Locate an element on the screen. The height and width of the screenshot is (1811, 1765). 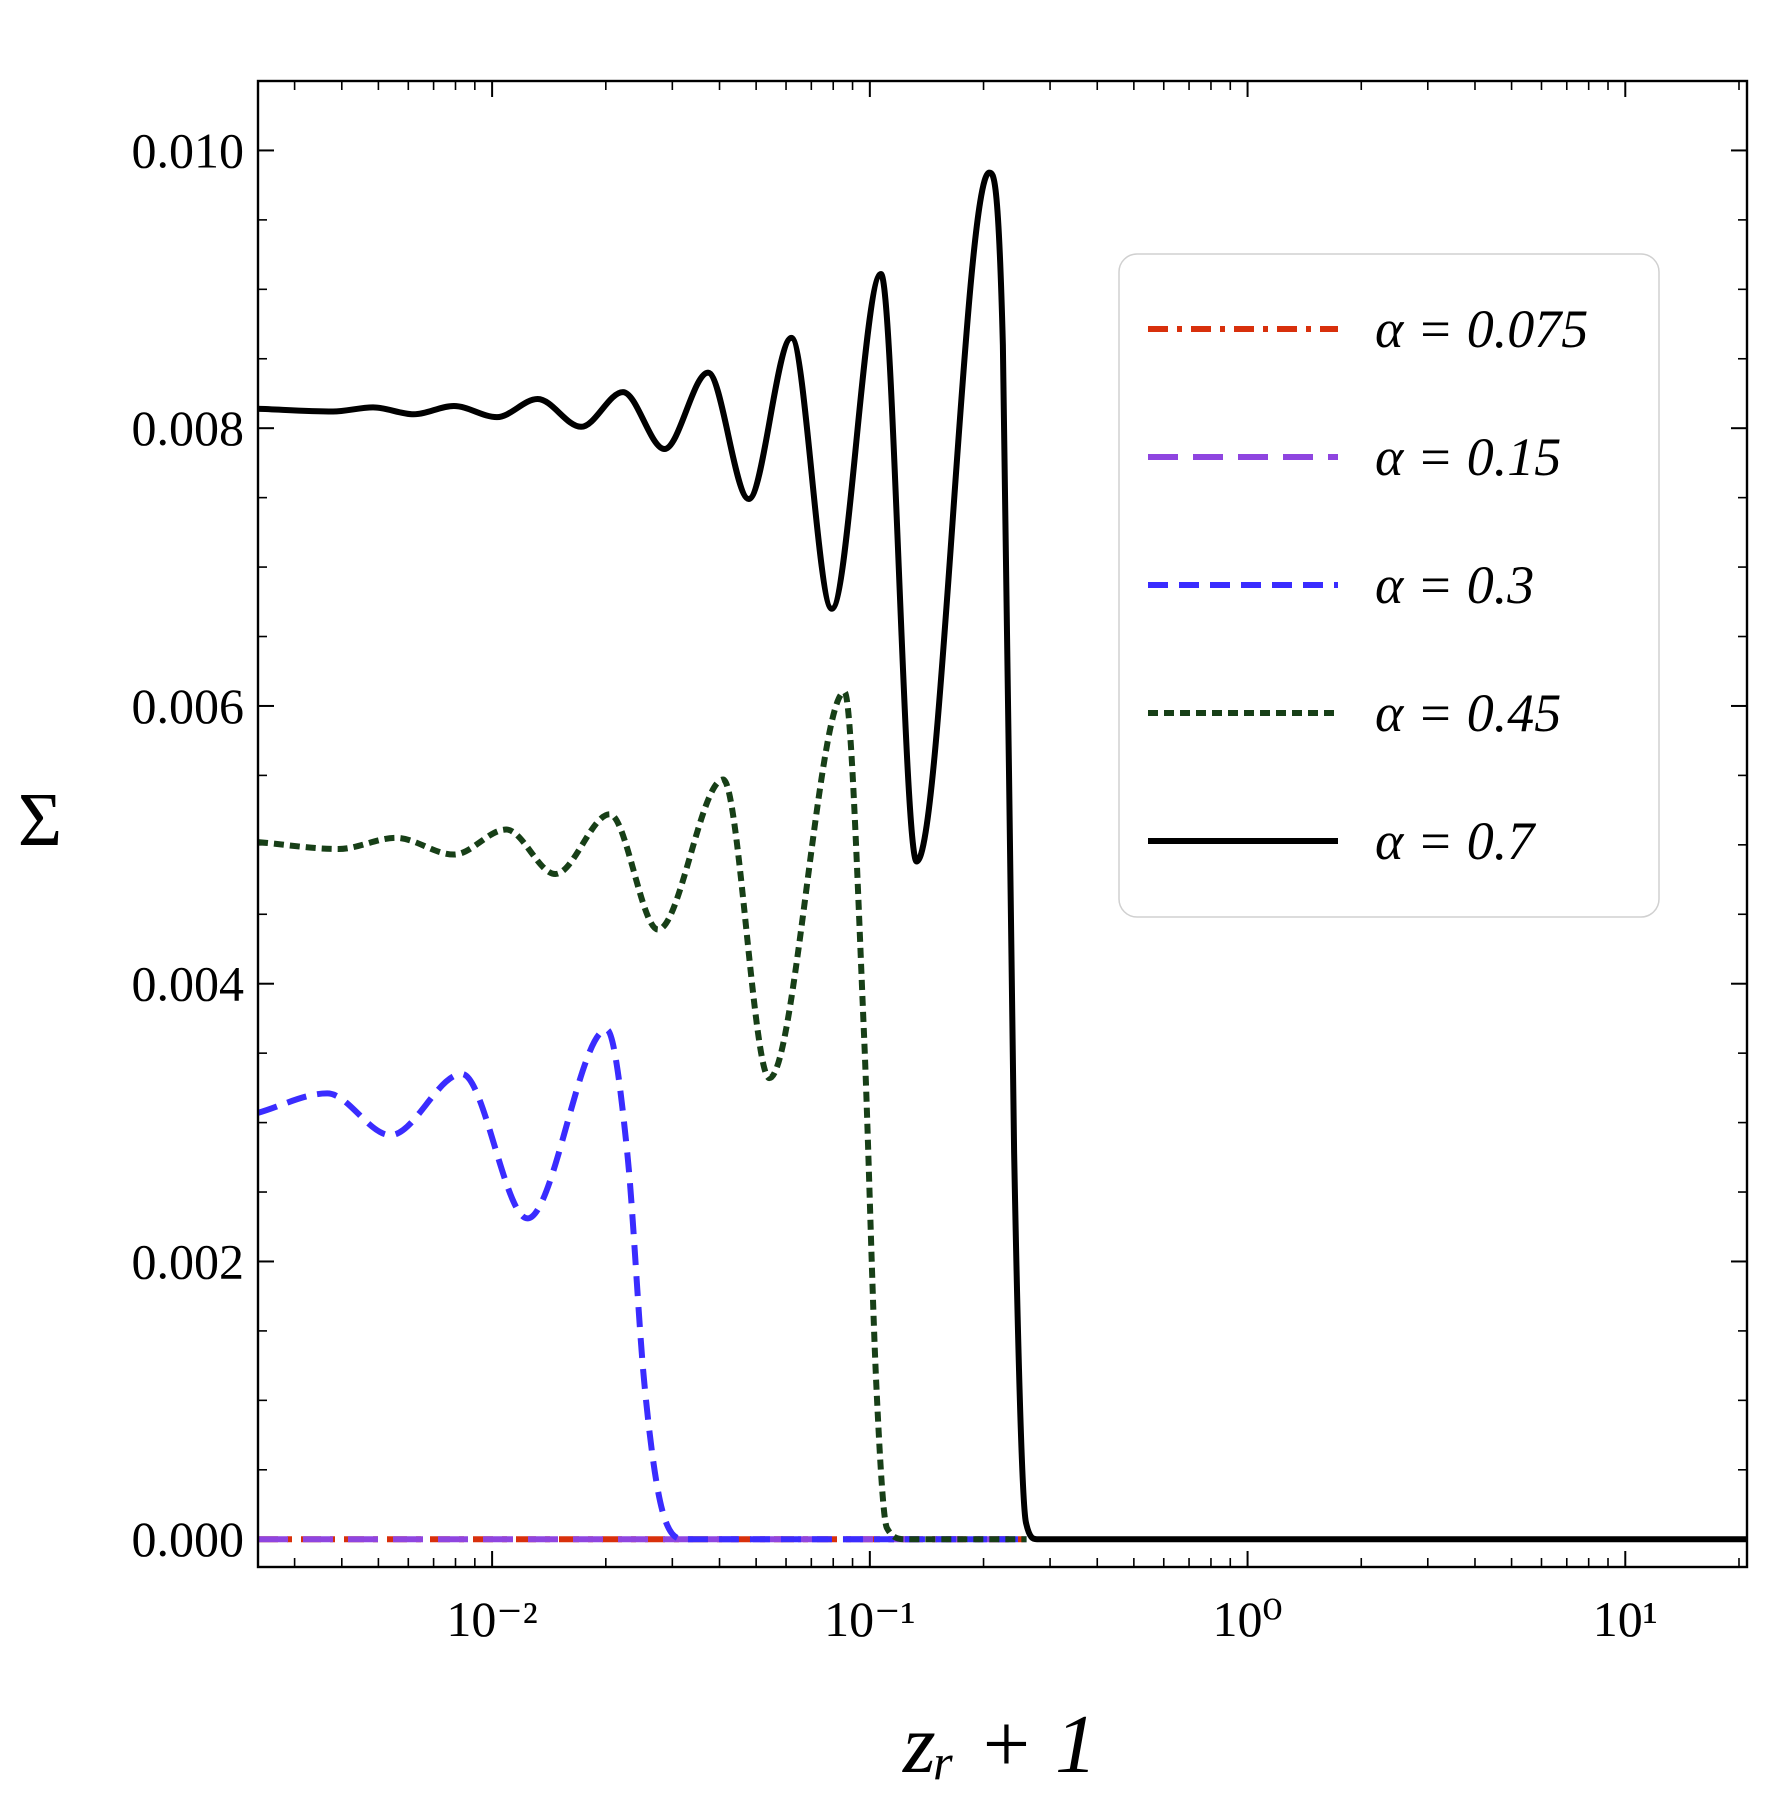
legend: α = 0.075 α = 0.15 α = 0.3 α = 0.45 α = 0.7 is located at coordinates (1389, 585).